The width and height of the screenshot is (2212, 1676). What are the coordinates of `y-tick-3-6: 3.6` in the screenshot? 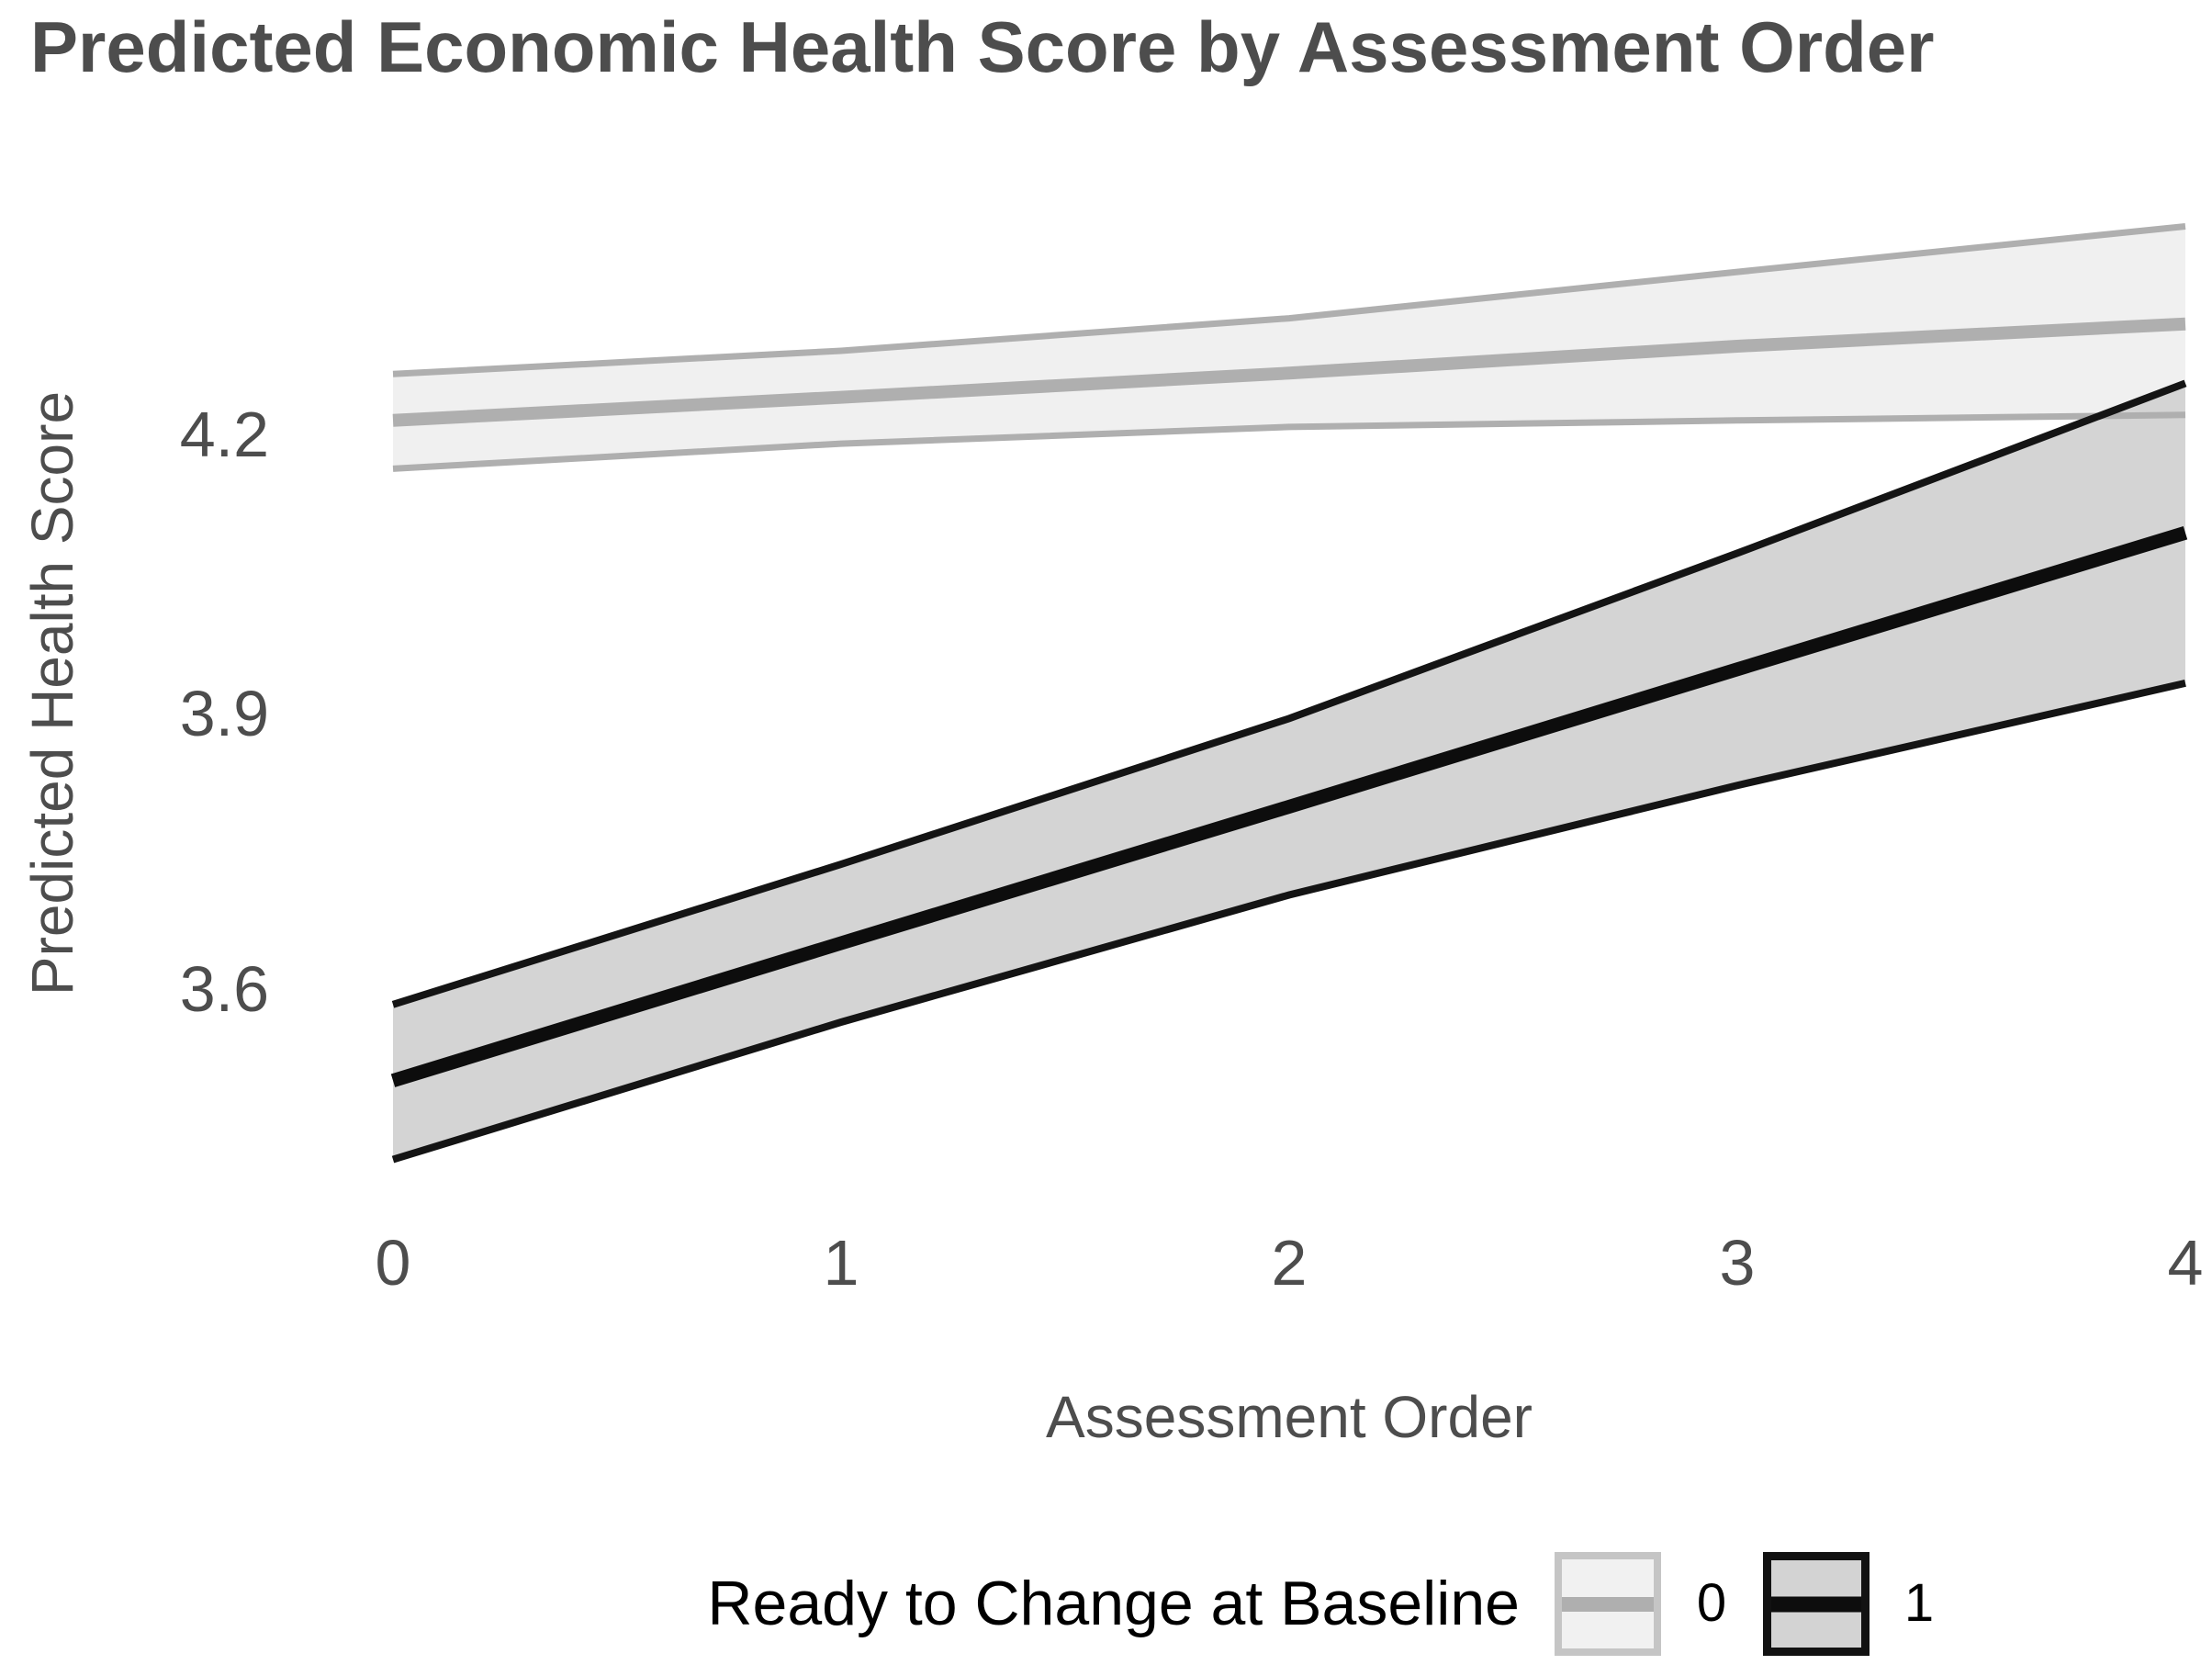 It's located at (224, 989).